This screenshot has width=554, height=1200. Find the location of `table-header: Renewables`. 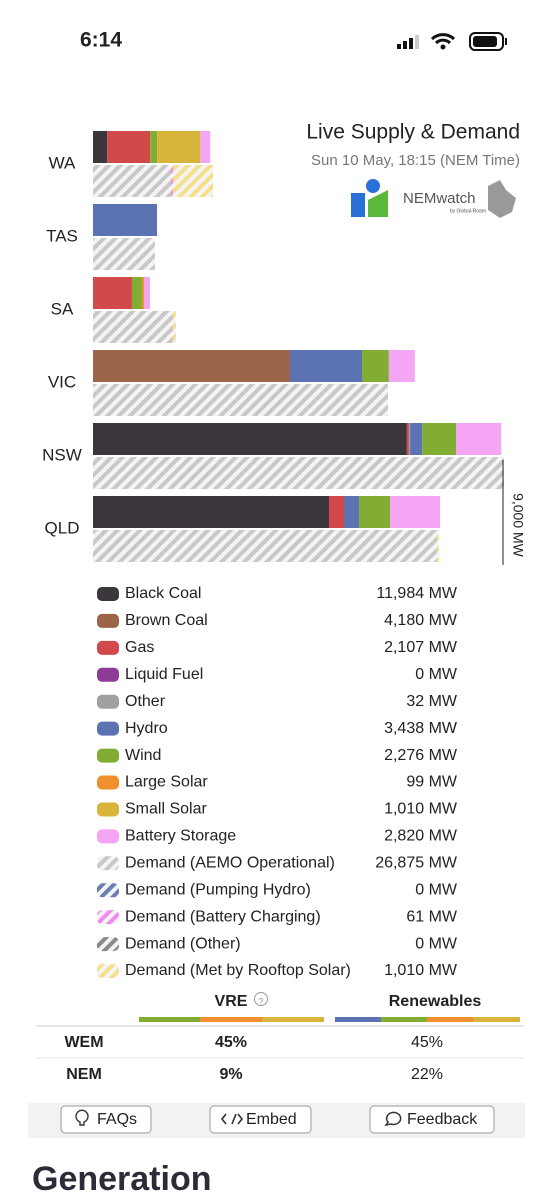

table-header: Renewables is located at coordinates (435, 1001).